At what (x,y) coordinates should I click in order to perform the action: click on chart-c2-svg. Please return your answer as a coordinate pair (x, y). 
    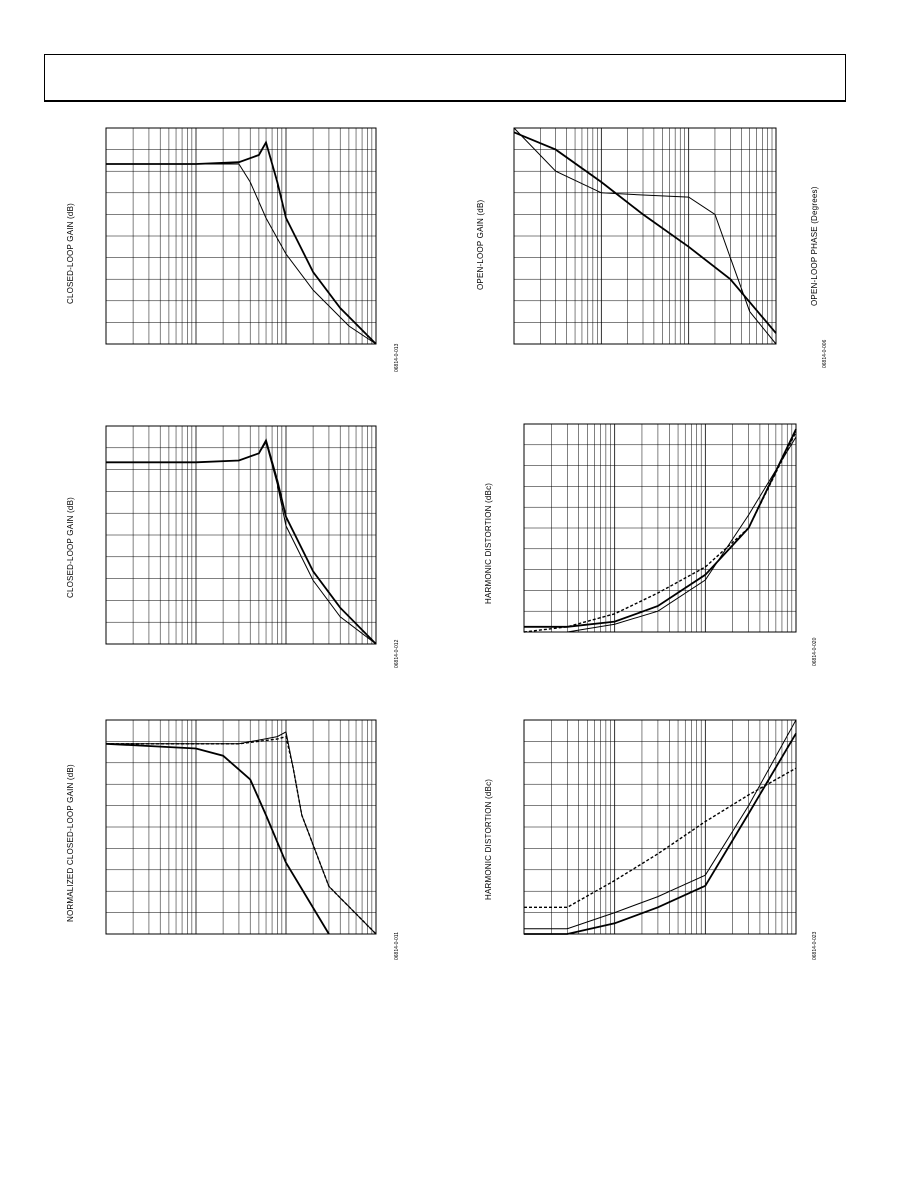
    Looking at the image, I should click on (645, 236).